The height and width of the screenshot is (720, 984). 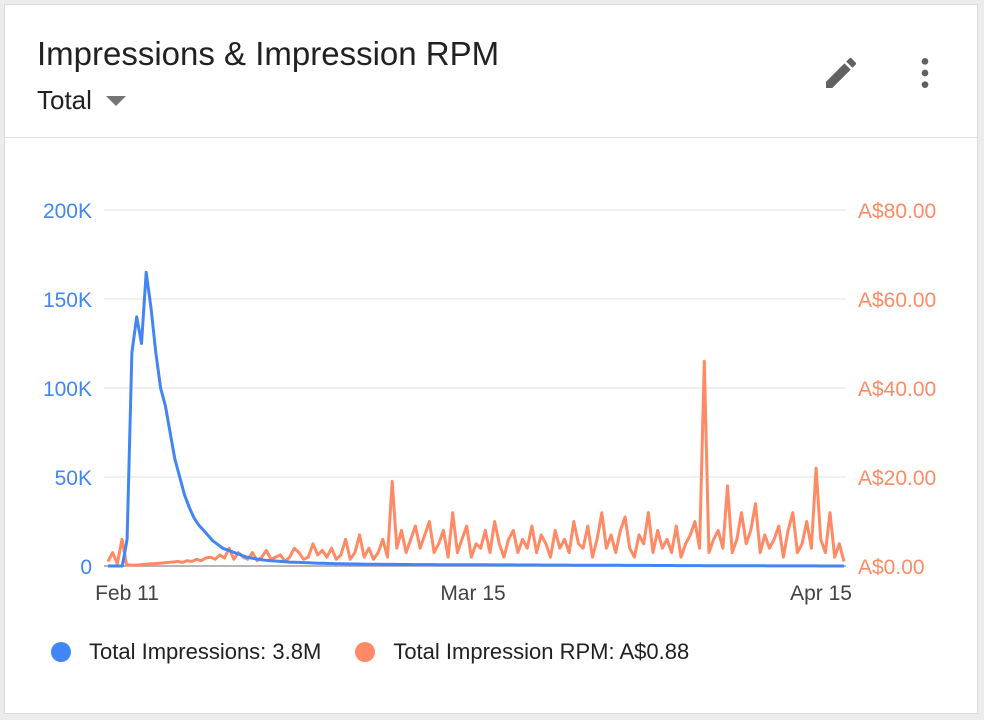 I want to click on pencil-icon, so click(x=841, y=72).